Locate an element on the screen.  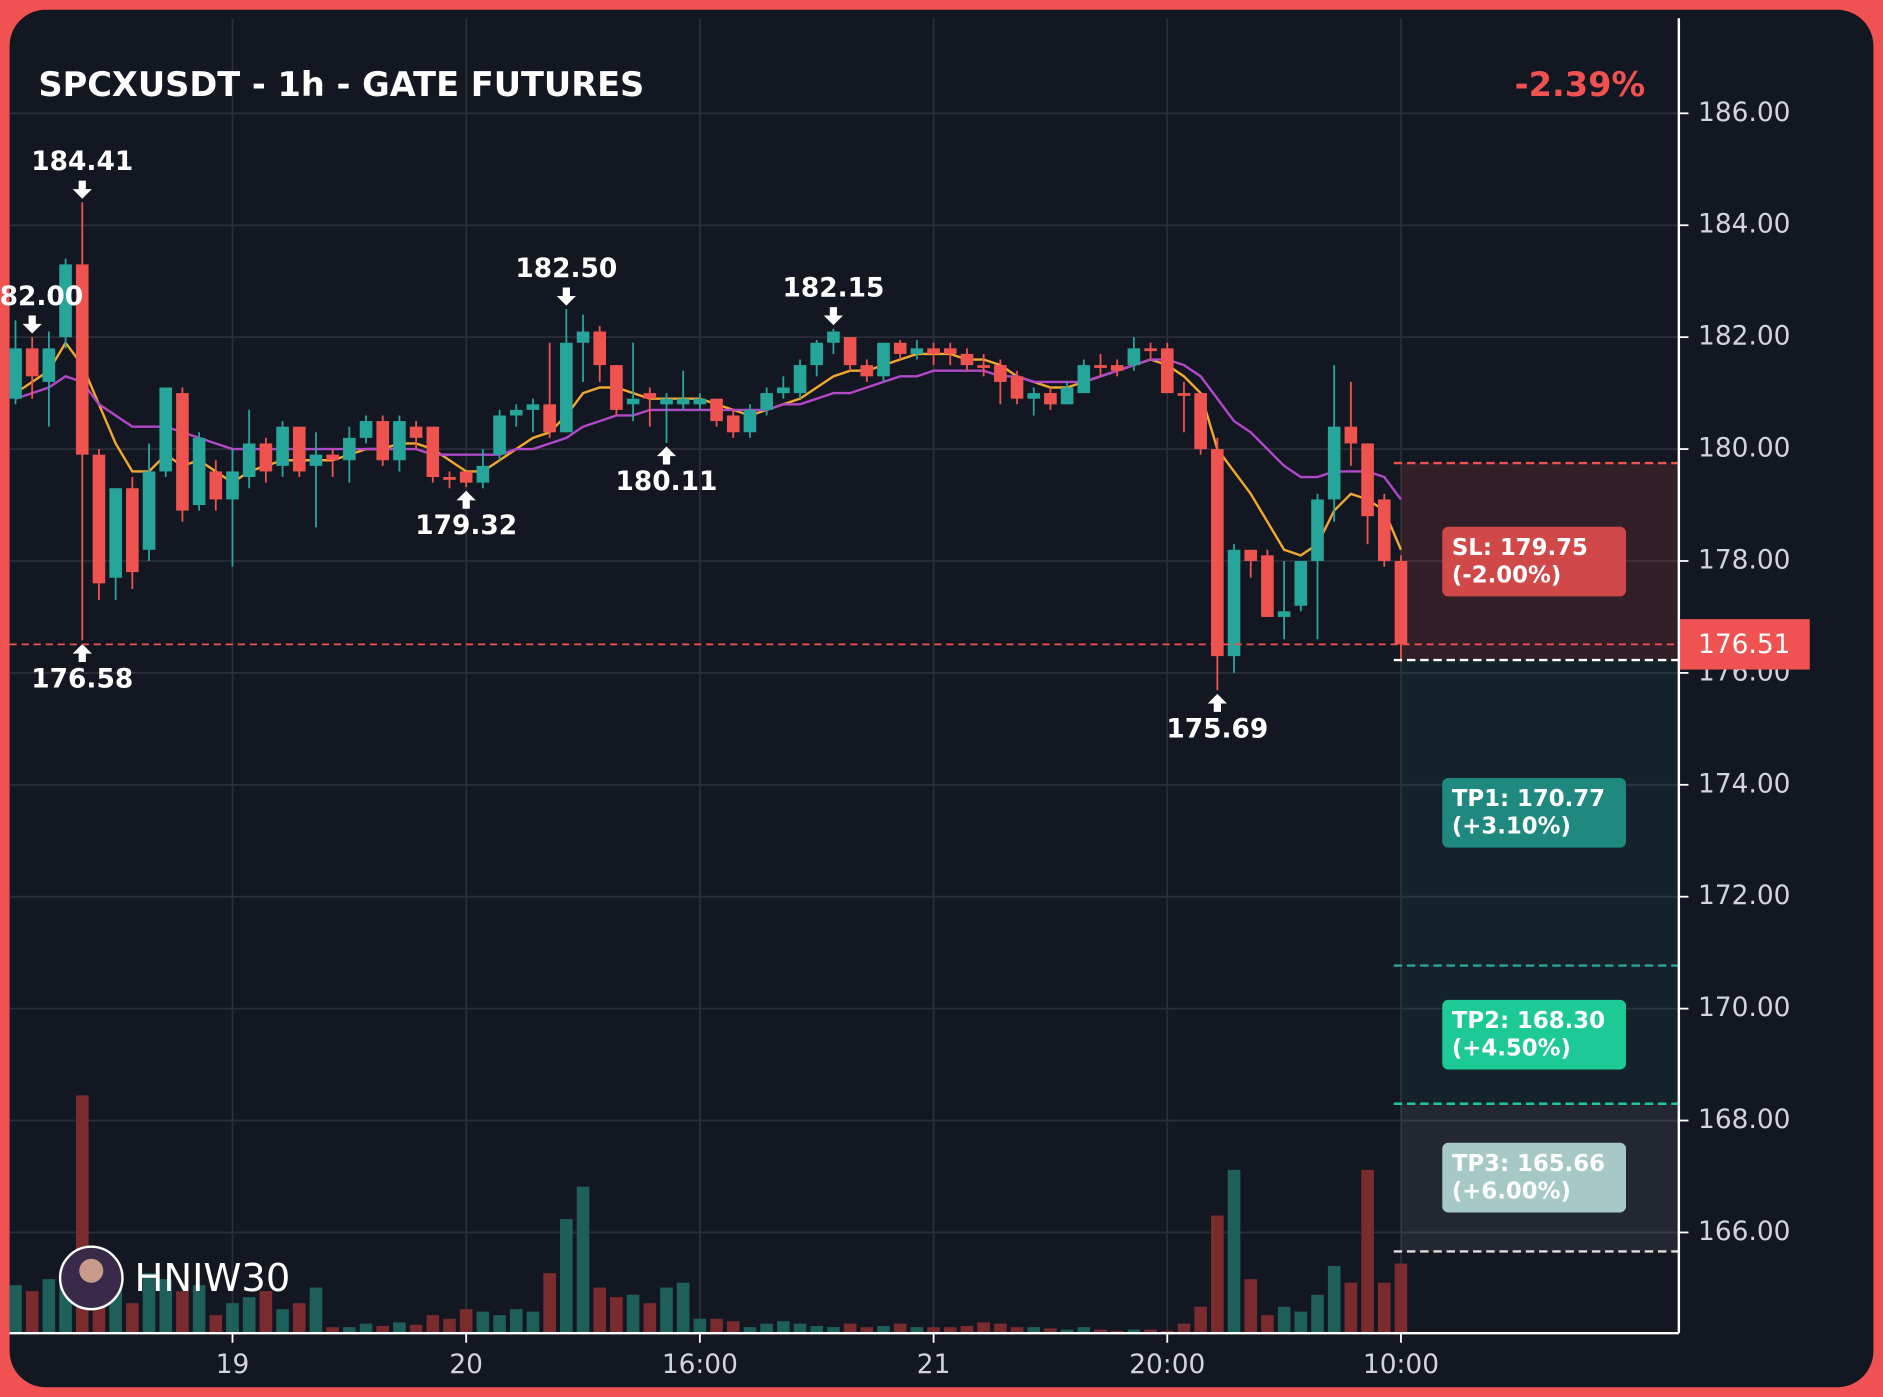
y-tick-label: 168.00 is located at coordinates (1744, 1119).